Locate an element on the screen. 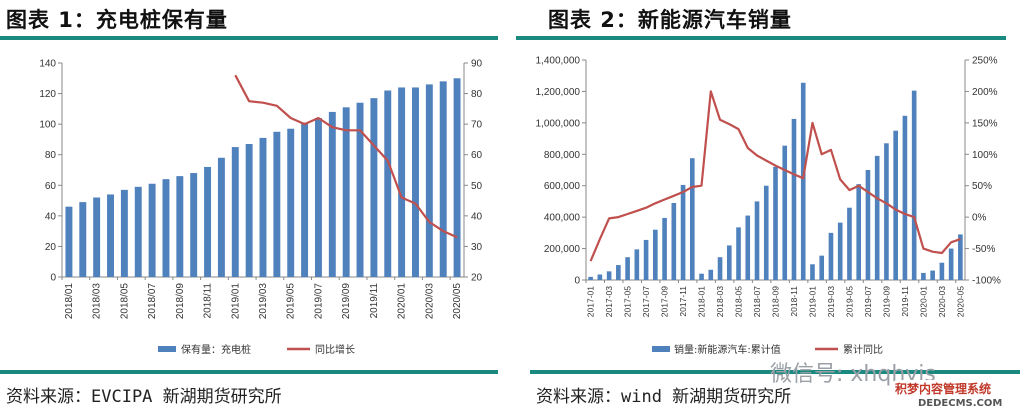  x-tick-label: 2017-03 is located at coordinates (609, 301).